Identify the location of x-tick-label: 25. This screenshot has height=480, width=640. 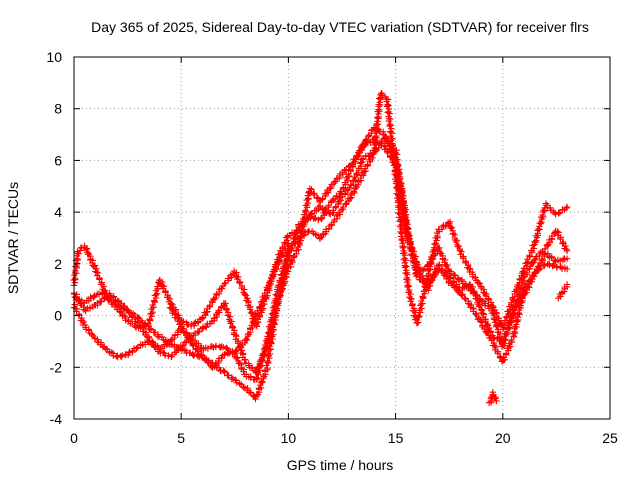
(610, 438).